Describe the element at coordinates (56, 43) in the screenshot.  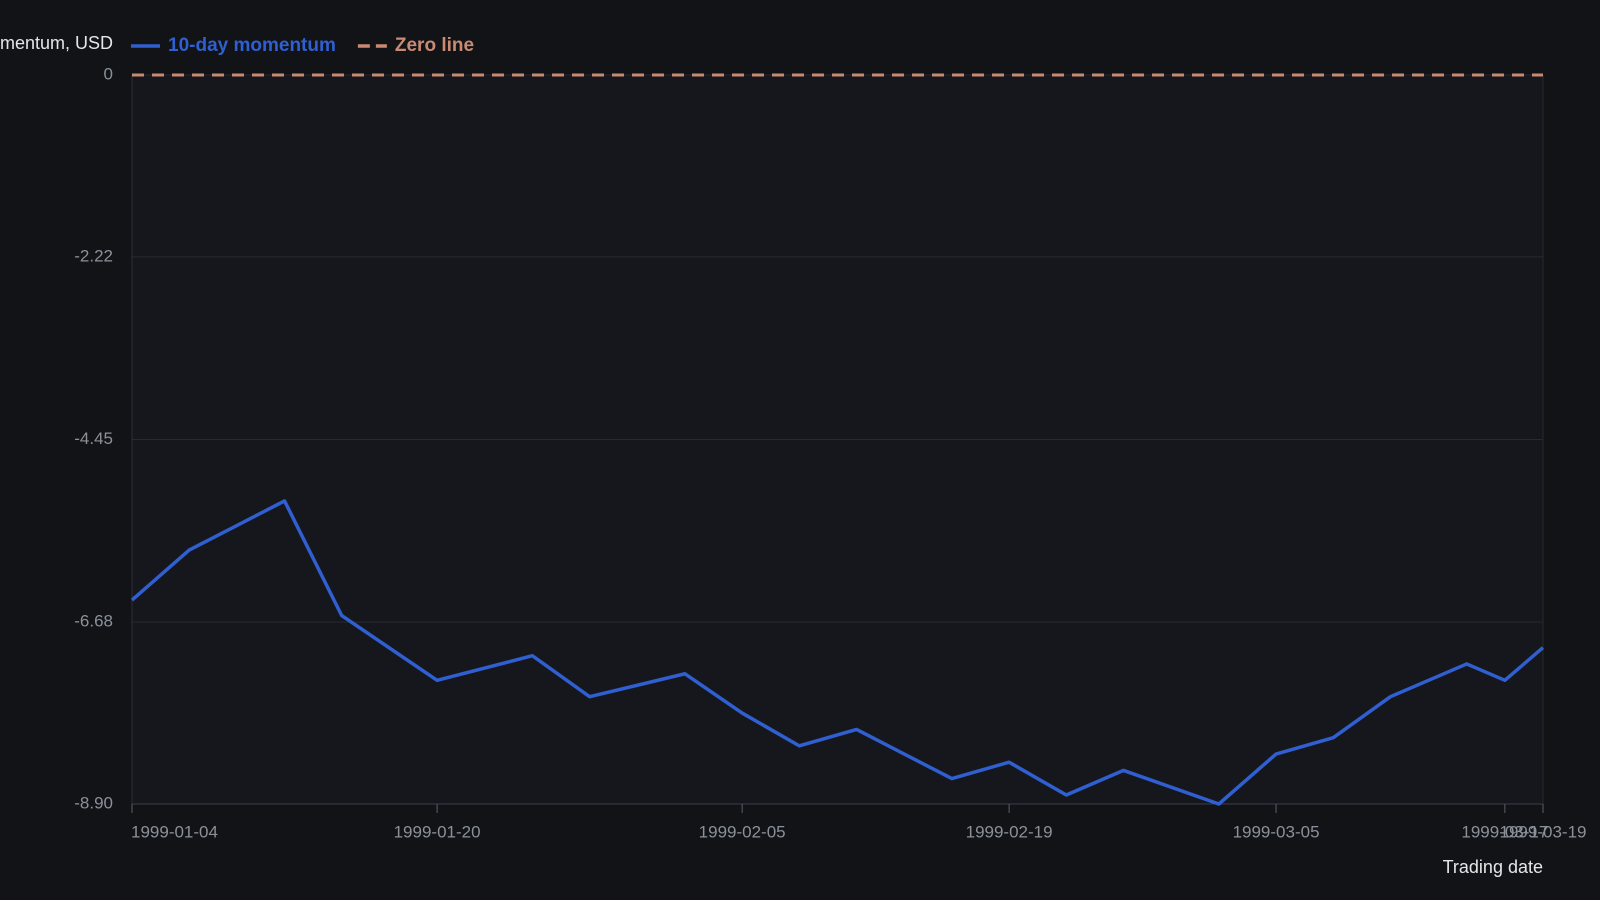
I see `y-axis-label: Momentum, USD` at that location.